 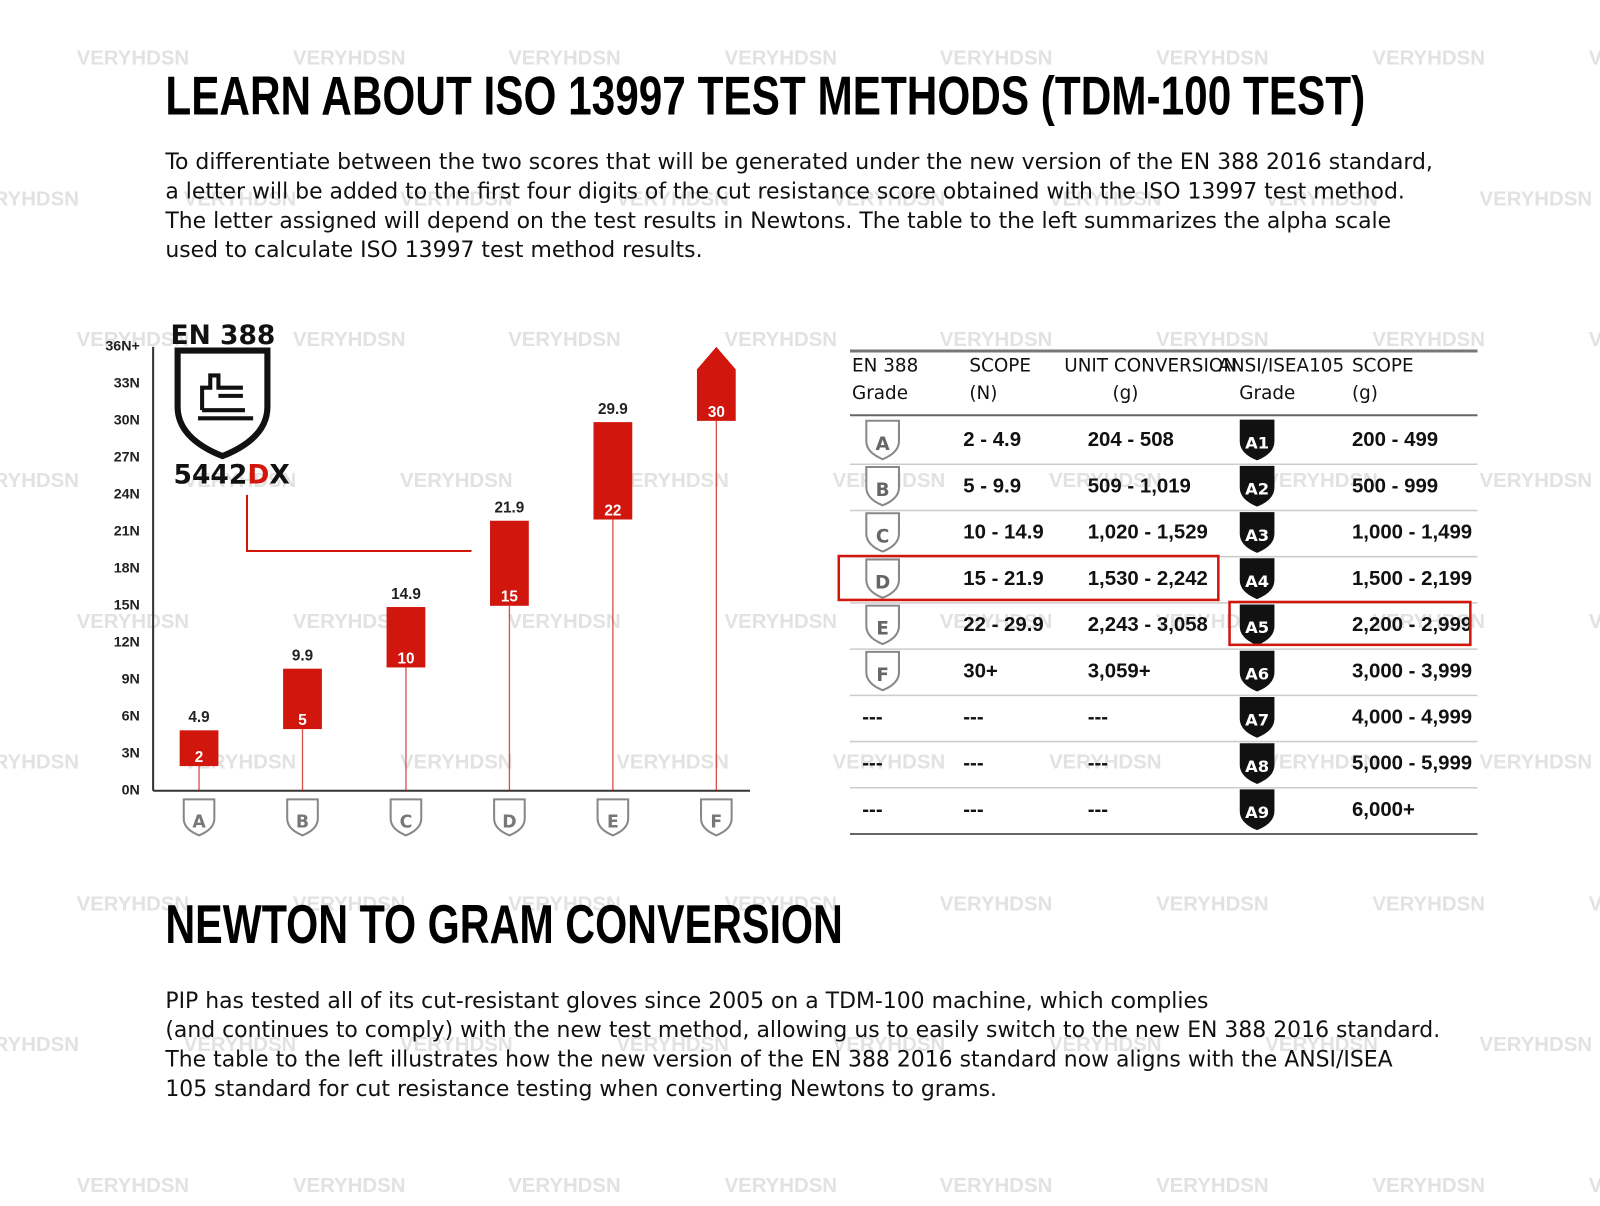 I want to click on cell: A3, so click(x=1257, y=535).